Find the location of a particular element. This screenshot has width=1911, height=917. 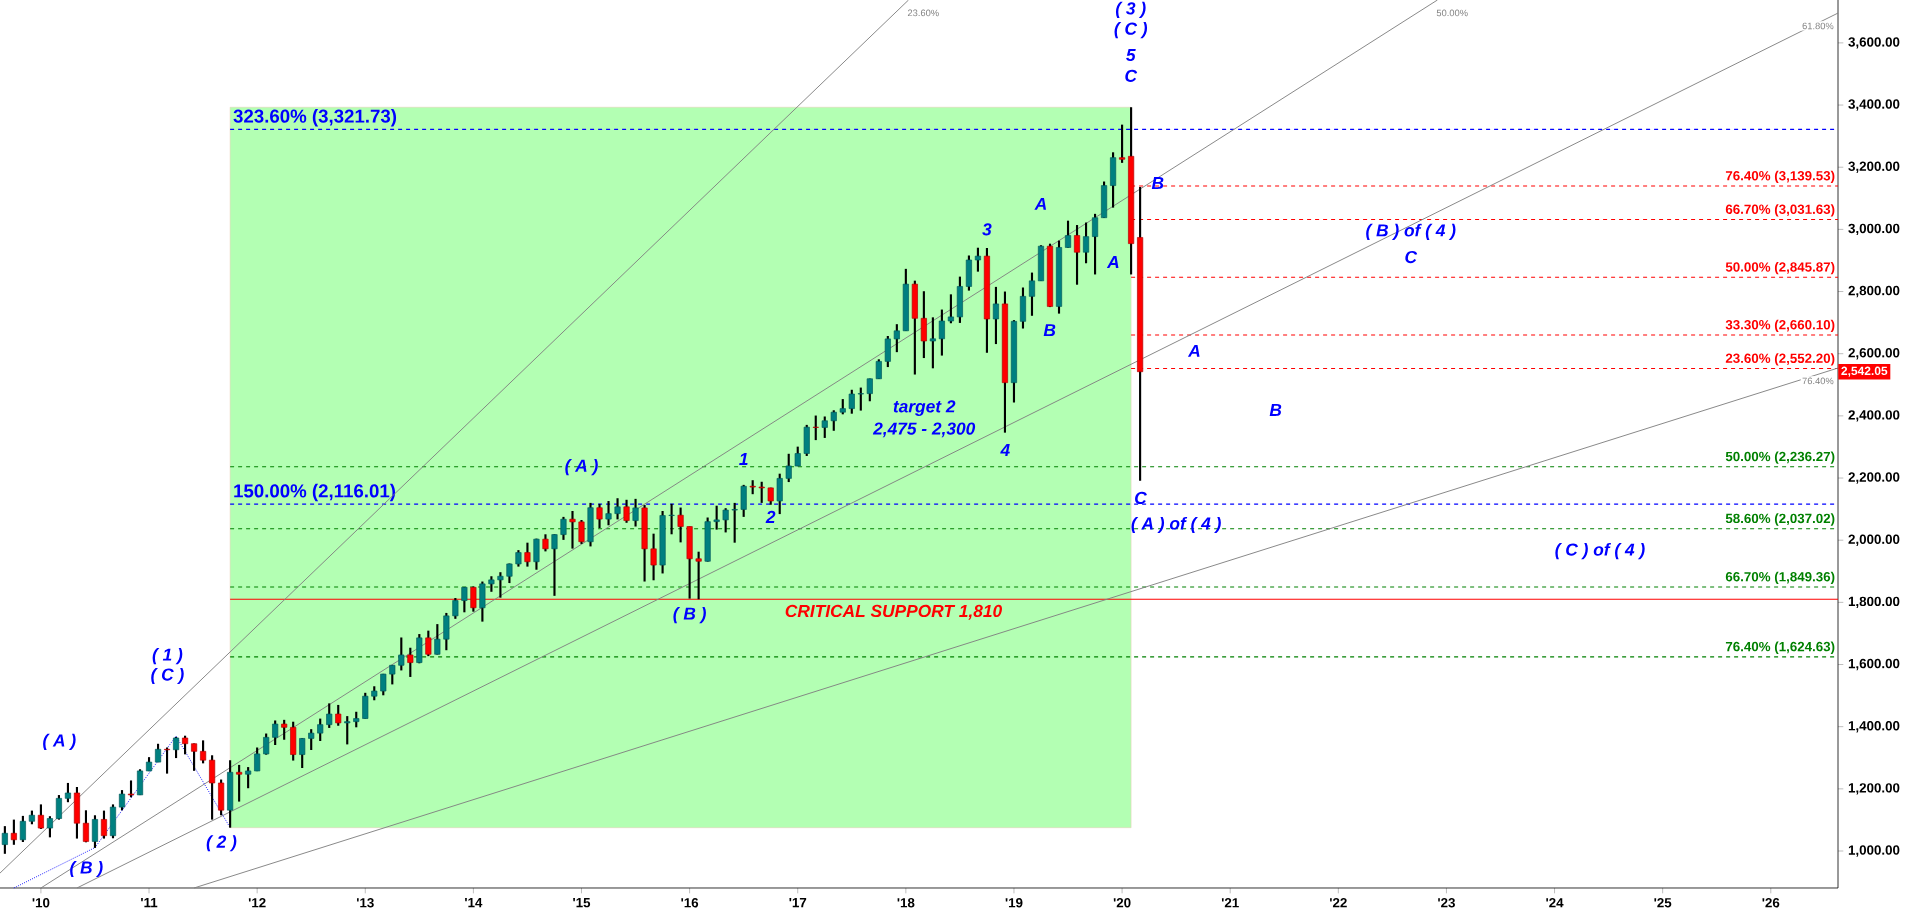

x-tick-label: '20 is located at coordinates (1122, 903).